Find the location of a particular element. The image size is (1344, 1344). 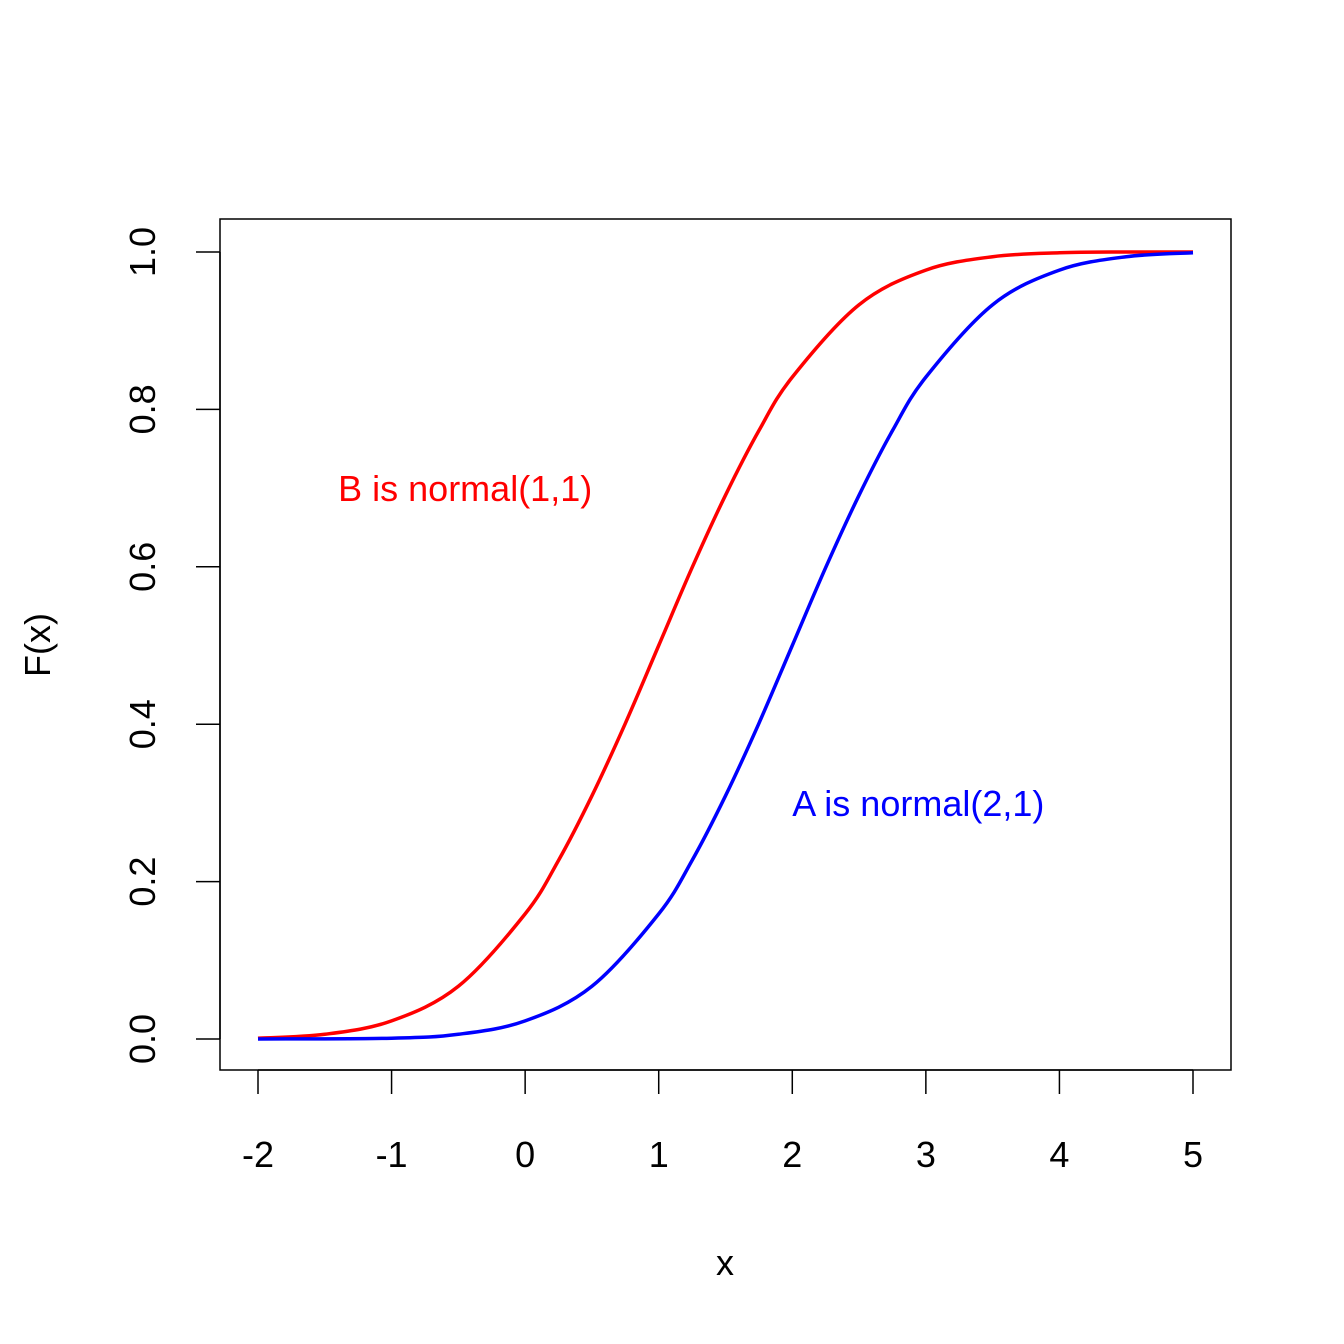

y-axis-title: F(x) is located at coordinates (37, 645).